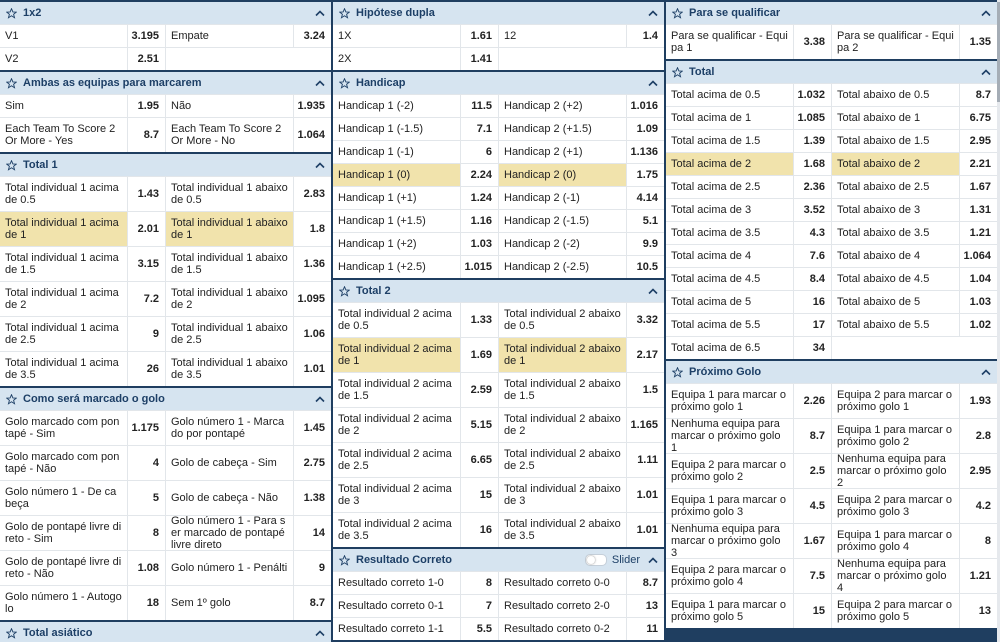  I want to click on odds-value: 1.085, so click(812, 118).